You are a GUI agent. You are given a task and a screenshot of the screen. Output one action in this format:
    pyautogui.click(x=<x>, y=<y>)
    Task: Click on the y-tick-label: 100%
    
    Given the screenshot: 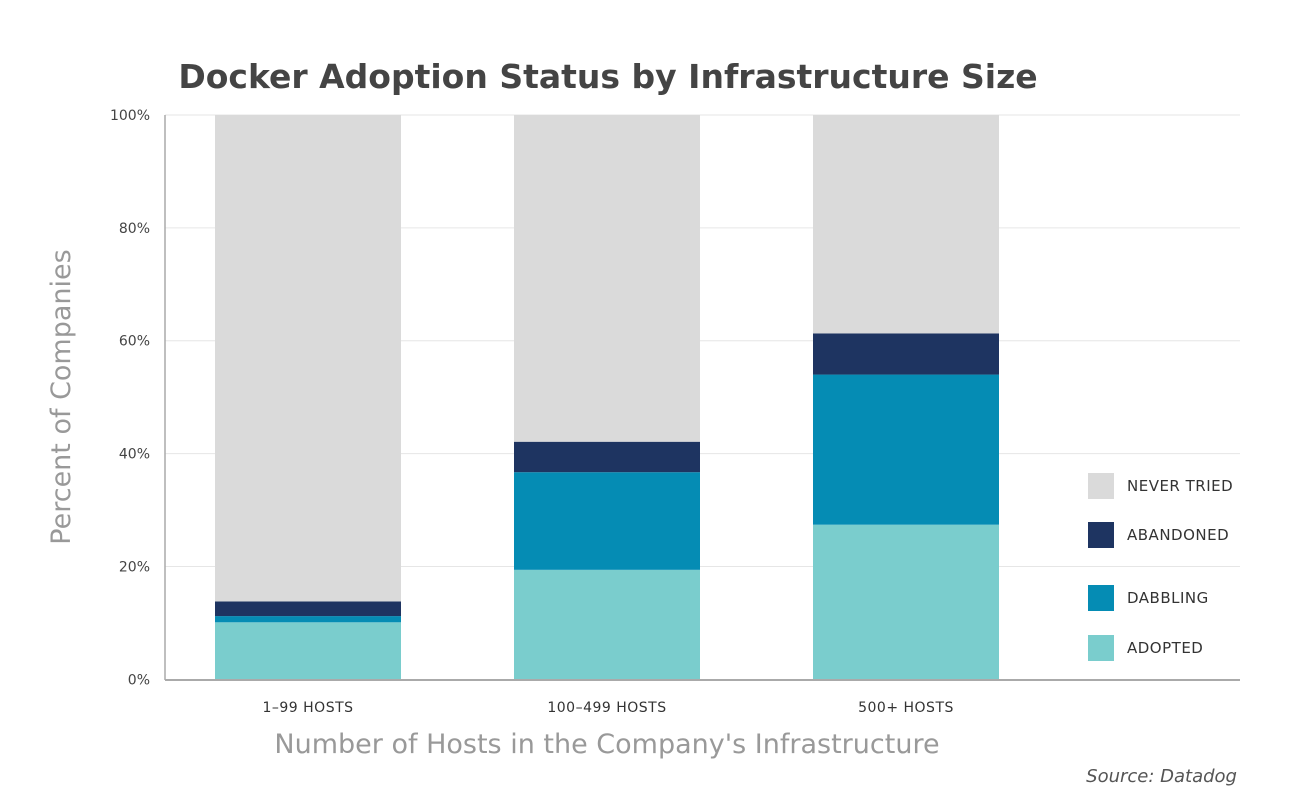 What is the action you would take?
    pyautogui.click(x=130, y=116)
    